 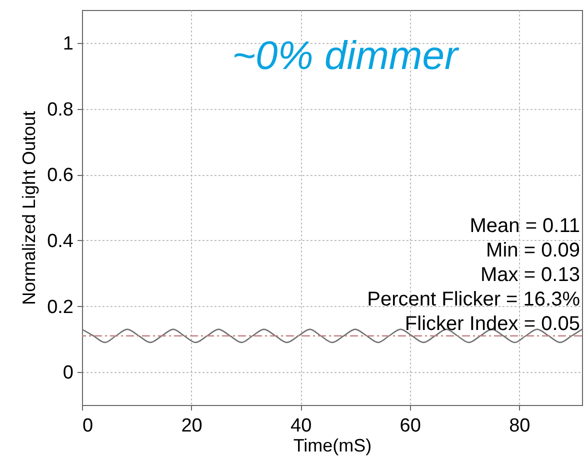 I want to click on x-tick-label: 0, so click(x=88, y=426).